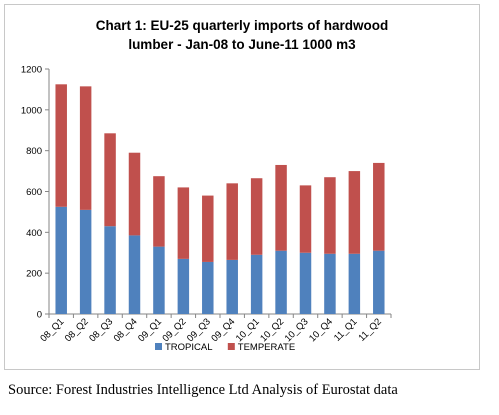  Describe the element at coordinates (134, 274) in the screenshot. I see `bar-tropical-08-q4` at that location.